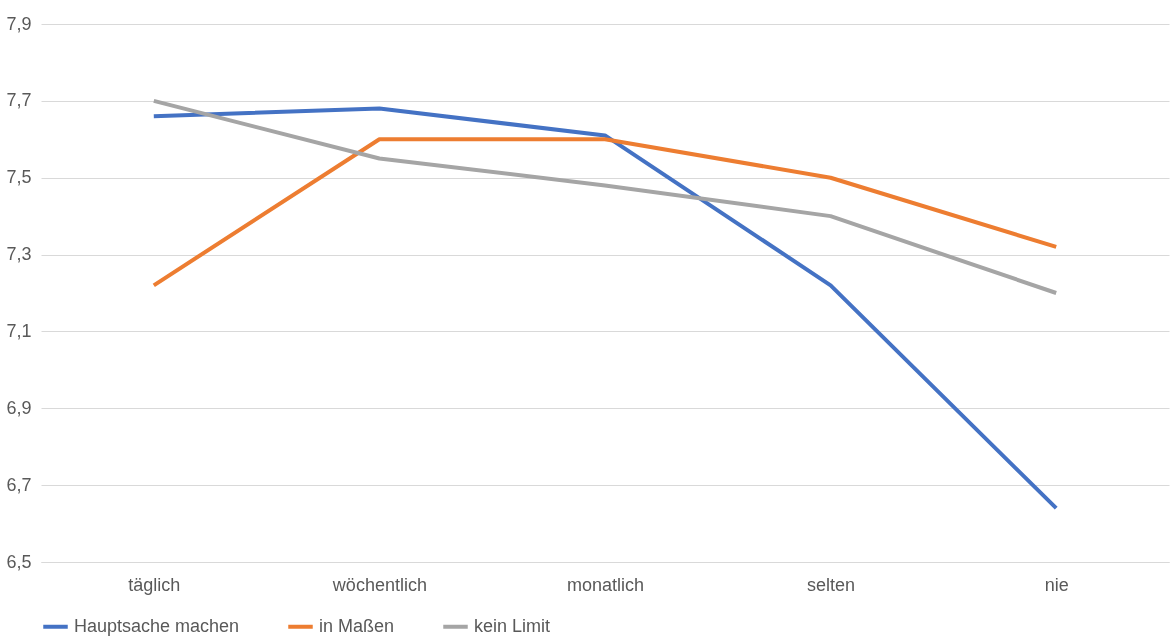 The height and width of the screenshot is (641, 1174). I want to click on y-tick-label: 7,5, so click(19, 177).